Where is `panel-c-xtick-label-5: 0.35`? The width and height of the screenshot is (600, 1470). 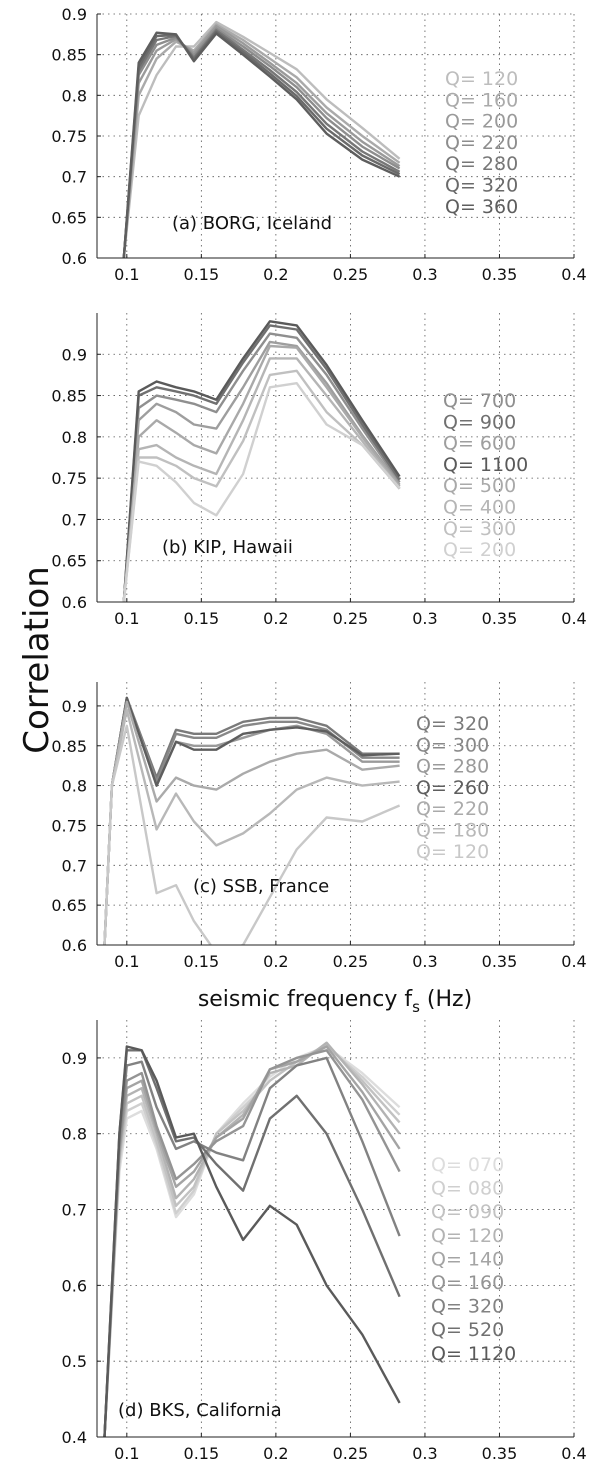
panel-c-xtick-label-5: 0.35 is located at coordinates (500, 961).